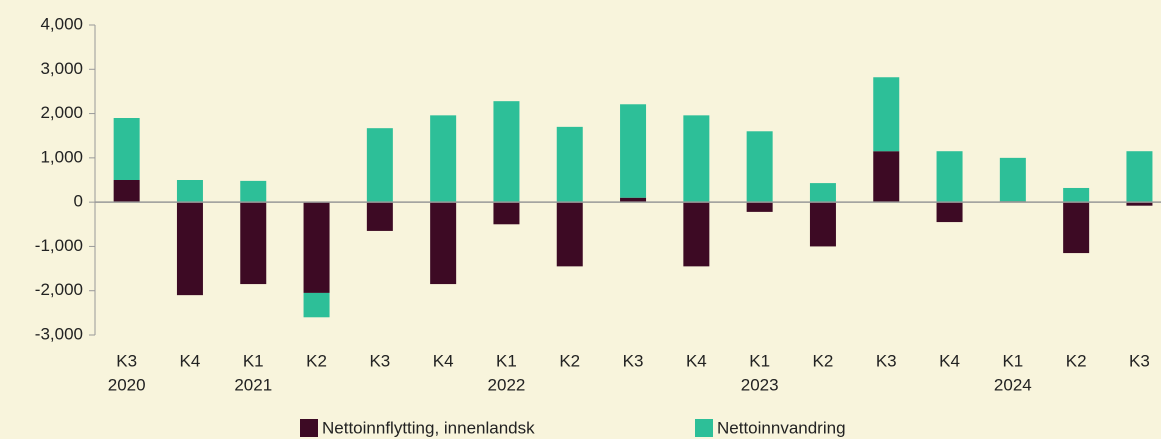 Image resolution: width=1161 pixels, height=439 pixels. Describe the element at coordinates (253, 384) in the screenshot. I see `x-group-label: 2021` at that location.